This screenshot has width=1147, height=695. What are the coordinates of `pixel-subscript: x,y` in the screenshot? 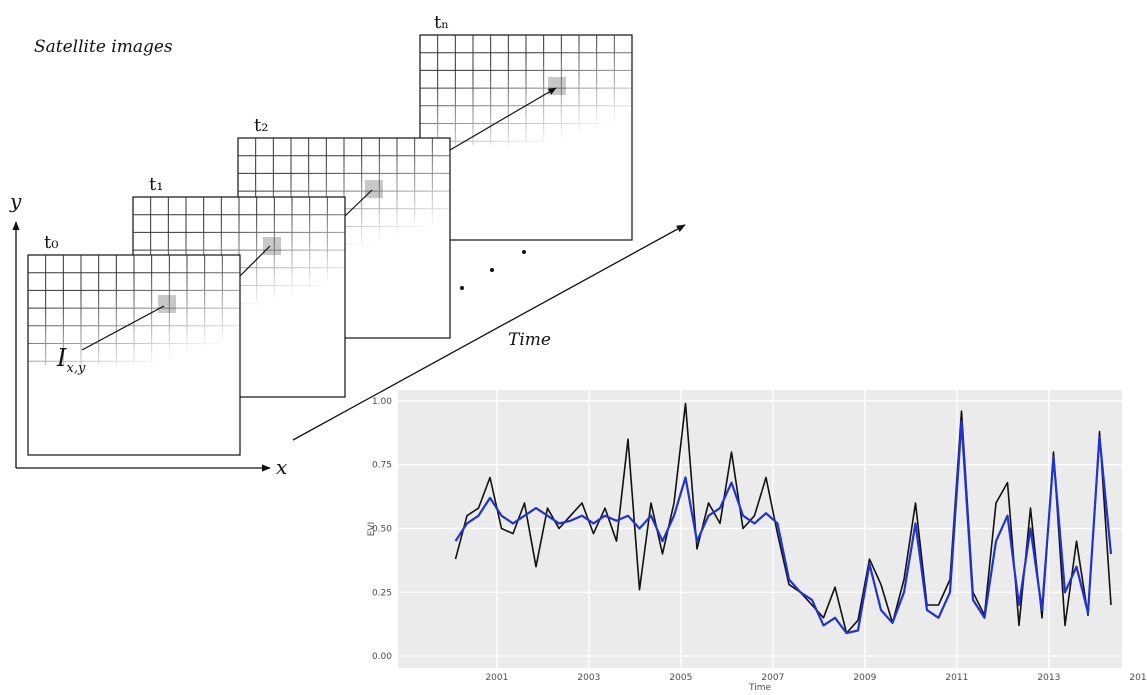 It's located at (75, 368).